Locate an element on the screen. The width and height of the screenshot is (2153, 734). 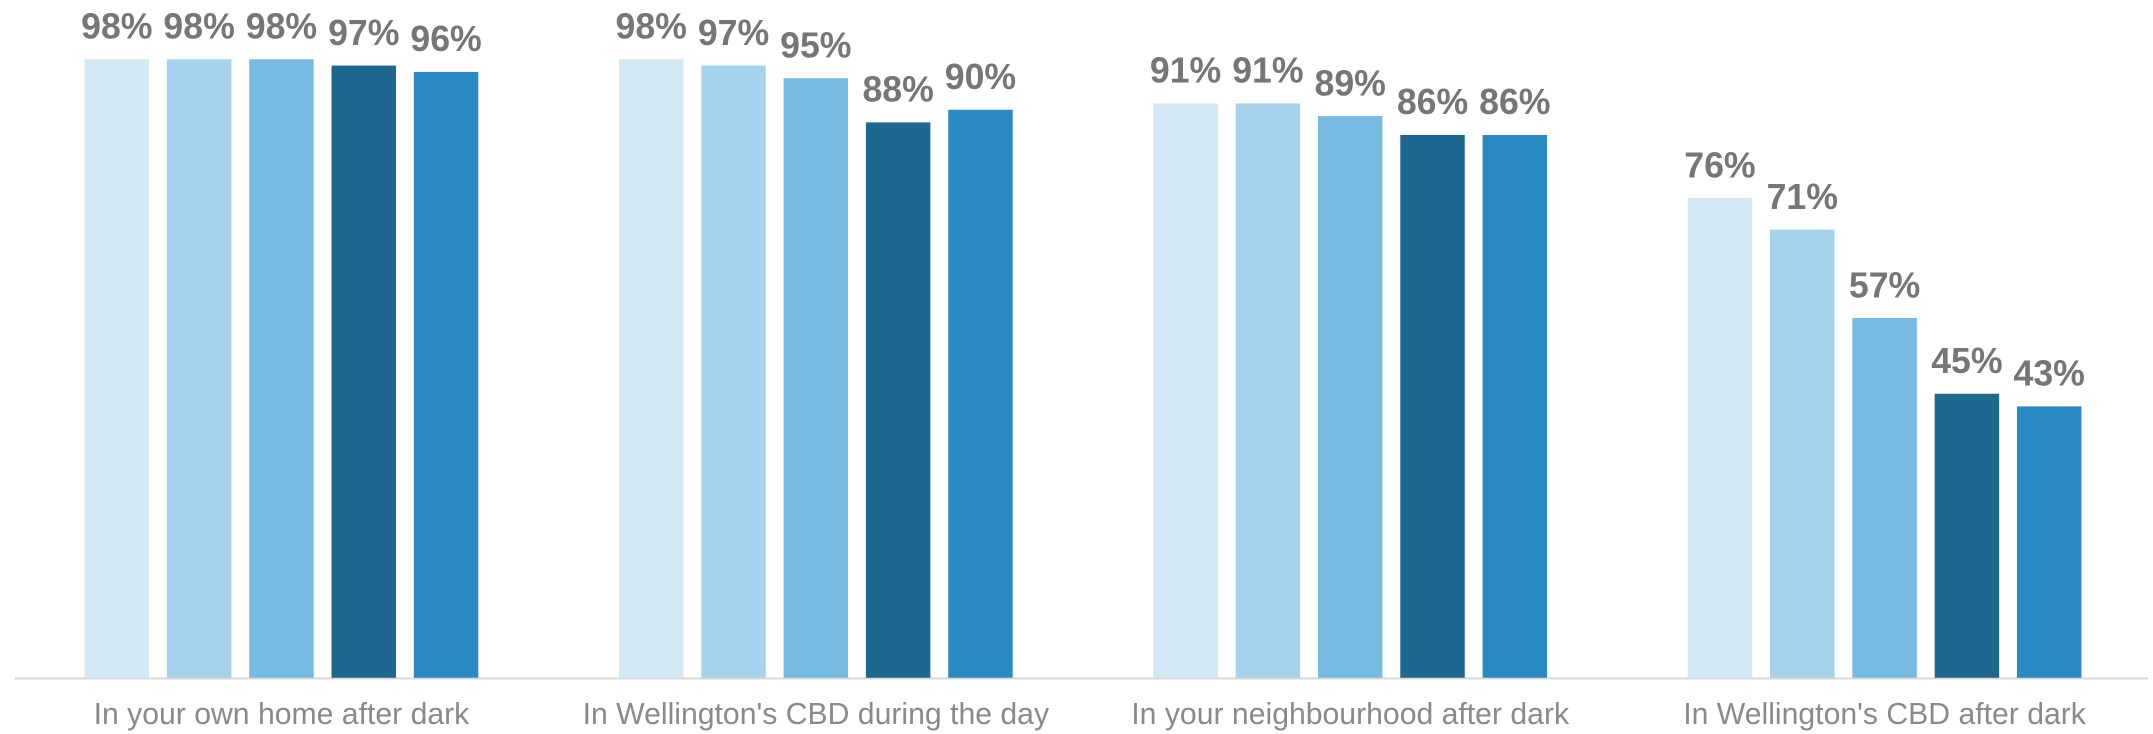
category-label: In Wellington's CBD during the day is located at coordinates (816, 714).